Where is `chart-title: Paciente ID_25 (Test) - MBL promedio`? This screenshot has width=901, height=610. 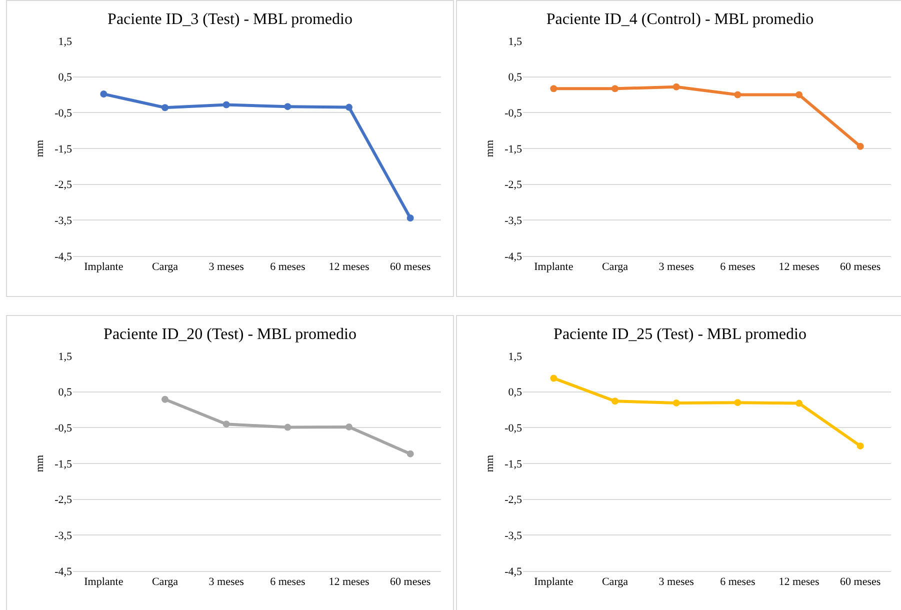 chart-title: Paciente ID_25 (Test) - MBL promedio is located at coordinates (680, 334).